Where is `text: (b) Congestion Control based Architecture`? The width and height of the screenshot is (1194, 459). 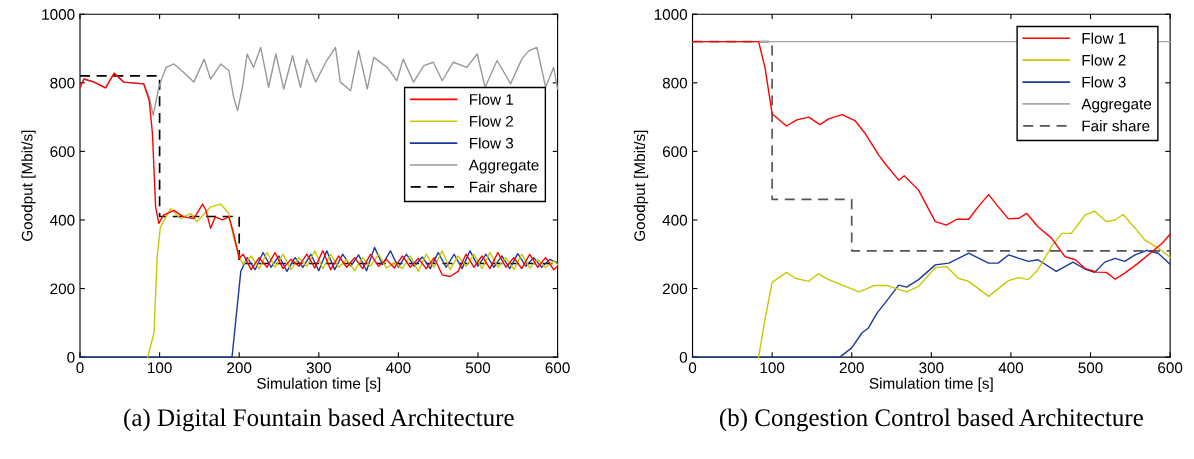 text: (b) Congestion Control based Architecture is located at coordinates (931, 420).